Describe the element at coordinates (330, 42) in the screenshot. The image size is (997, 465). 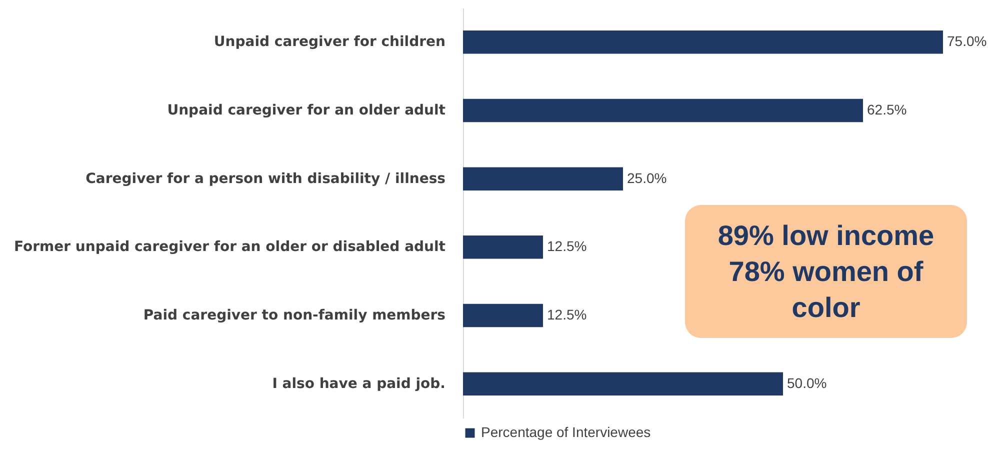
I see `y-tick-label: Unpaid caregiver for children` at that location.